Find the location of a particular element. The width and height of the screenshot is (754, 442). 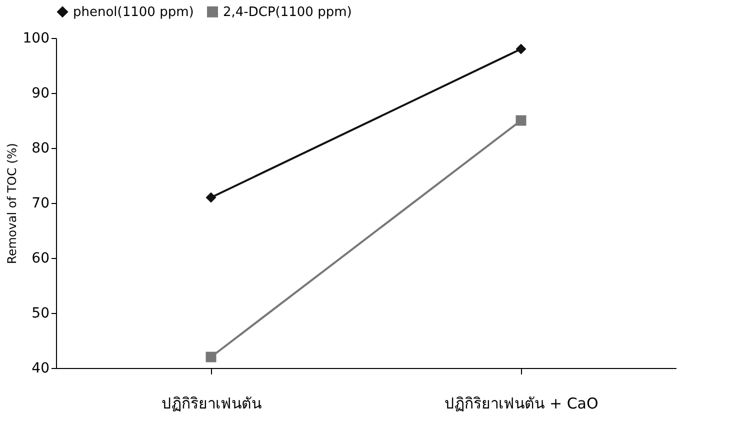

legend-label: phenol(1100 ppm) is located at coordinates (133, 12).